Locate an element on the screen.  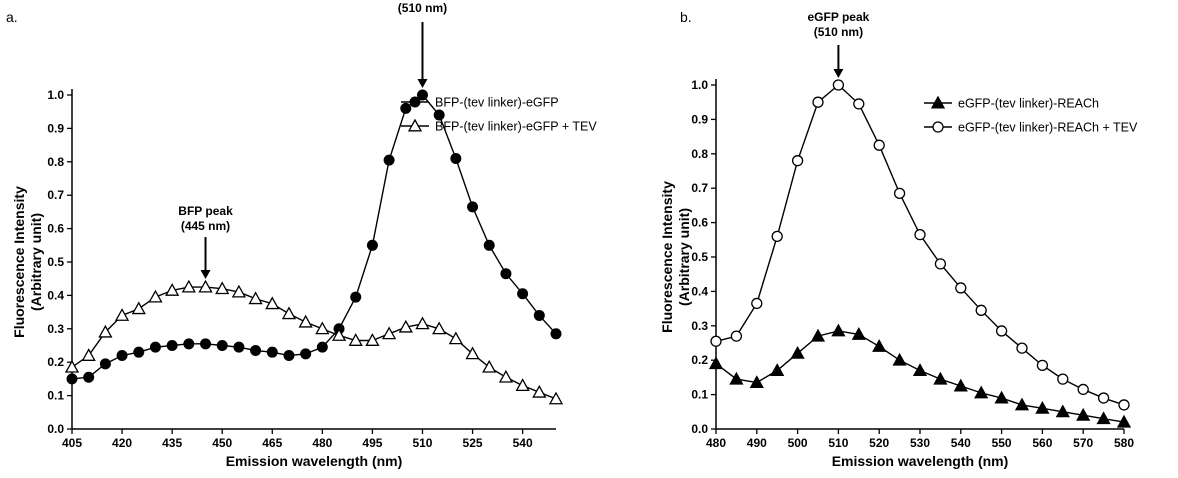
y-tick-label: 0.3 is located at coordinates (699, 326).